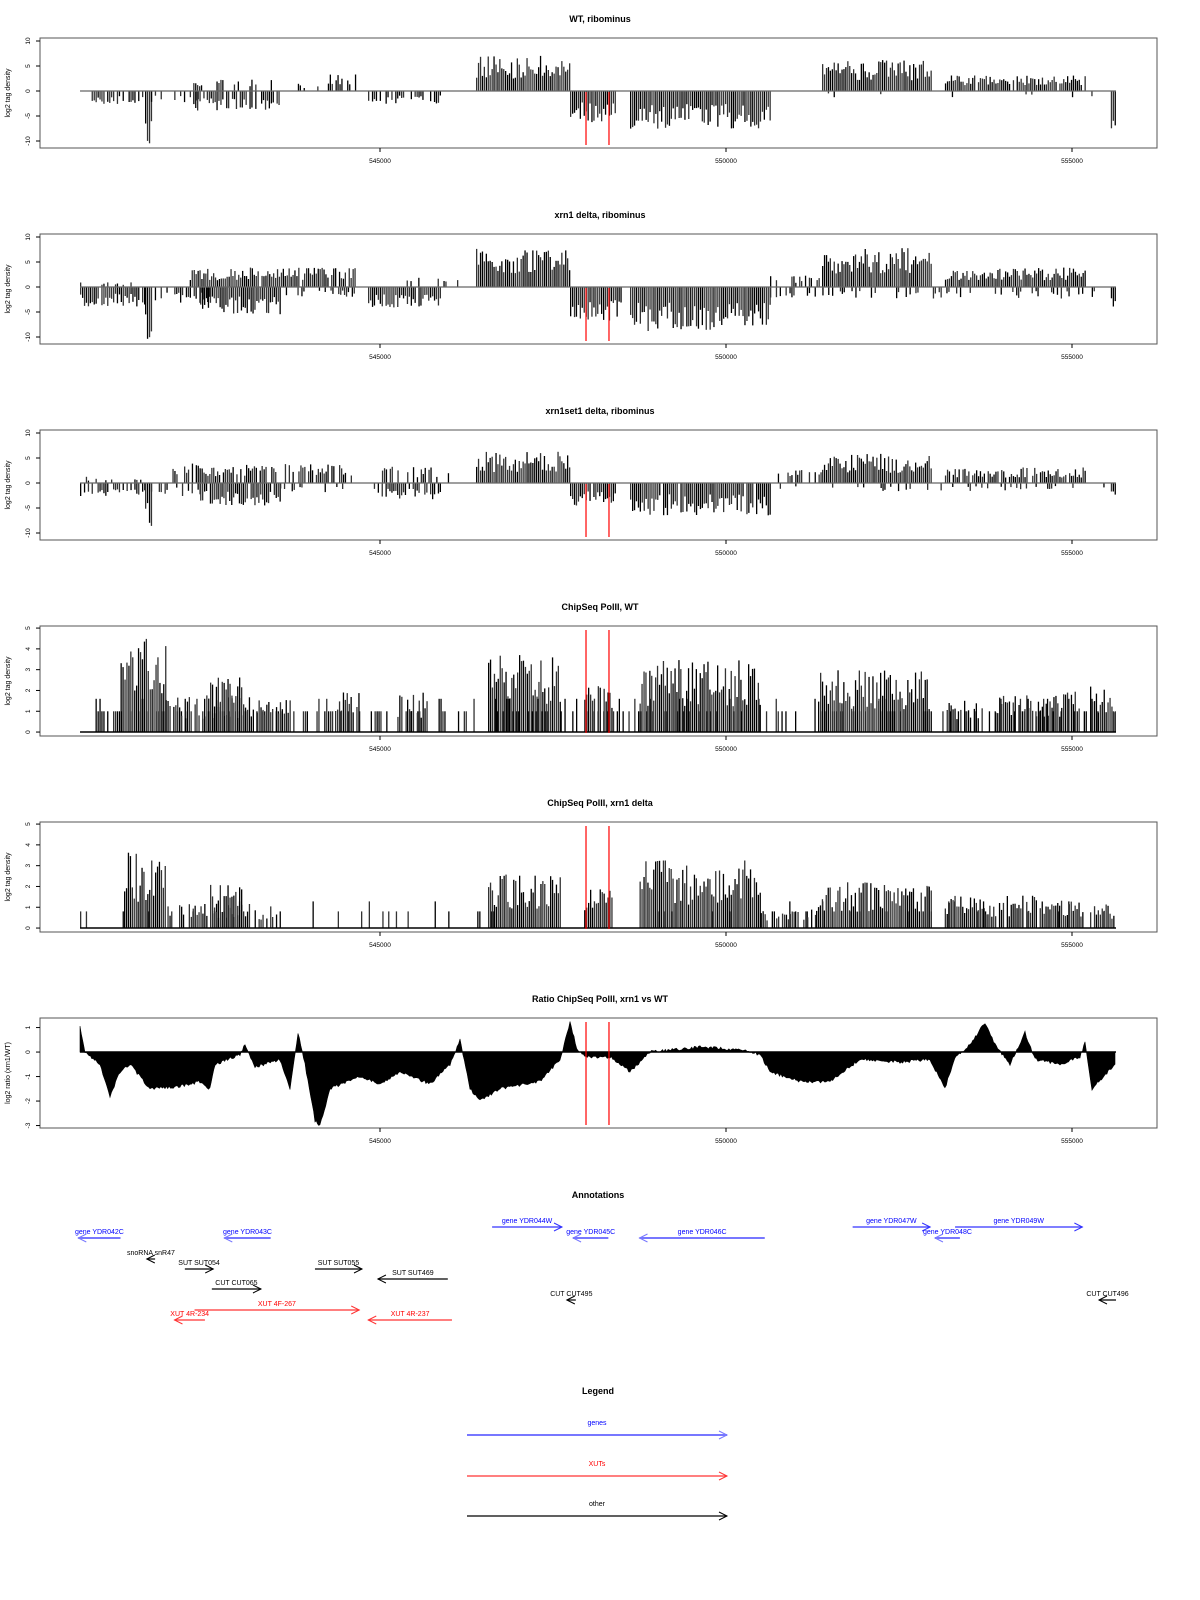 The image size is (1200, 1600). What do you see at coordinates (1102, 1300) in the screenshot?
I see `arrowhead-icon` at bounding box center [1102, 1300].